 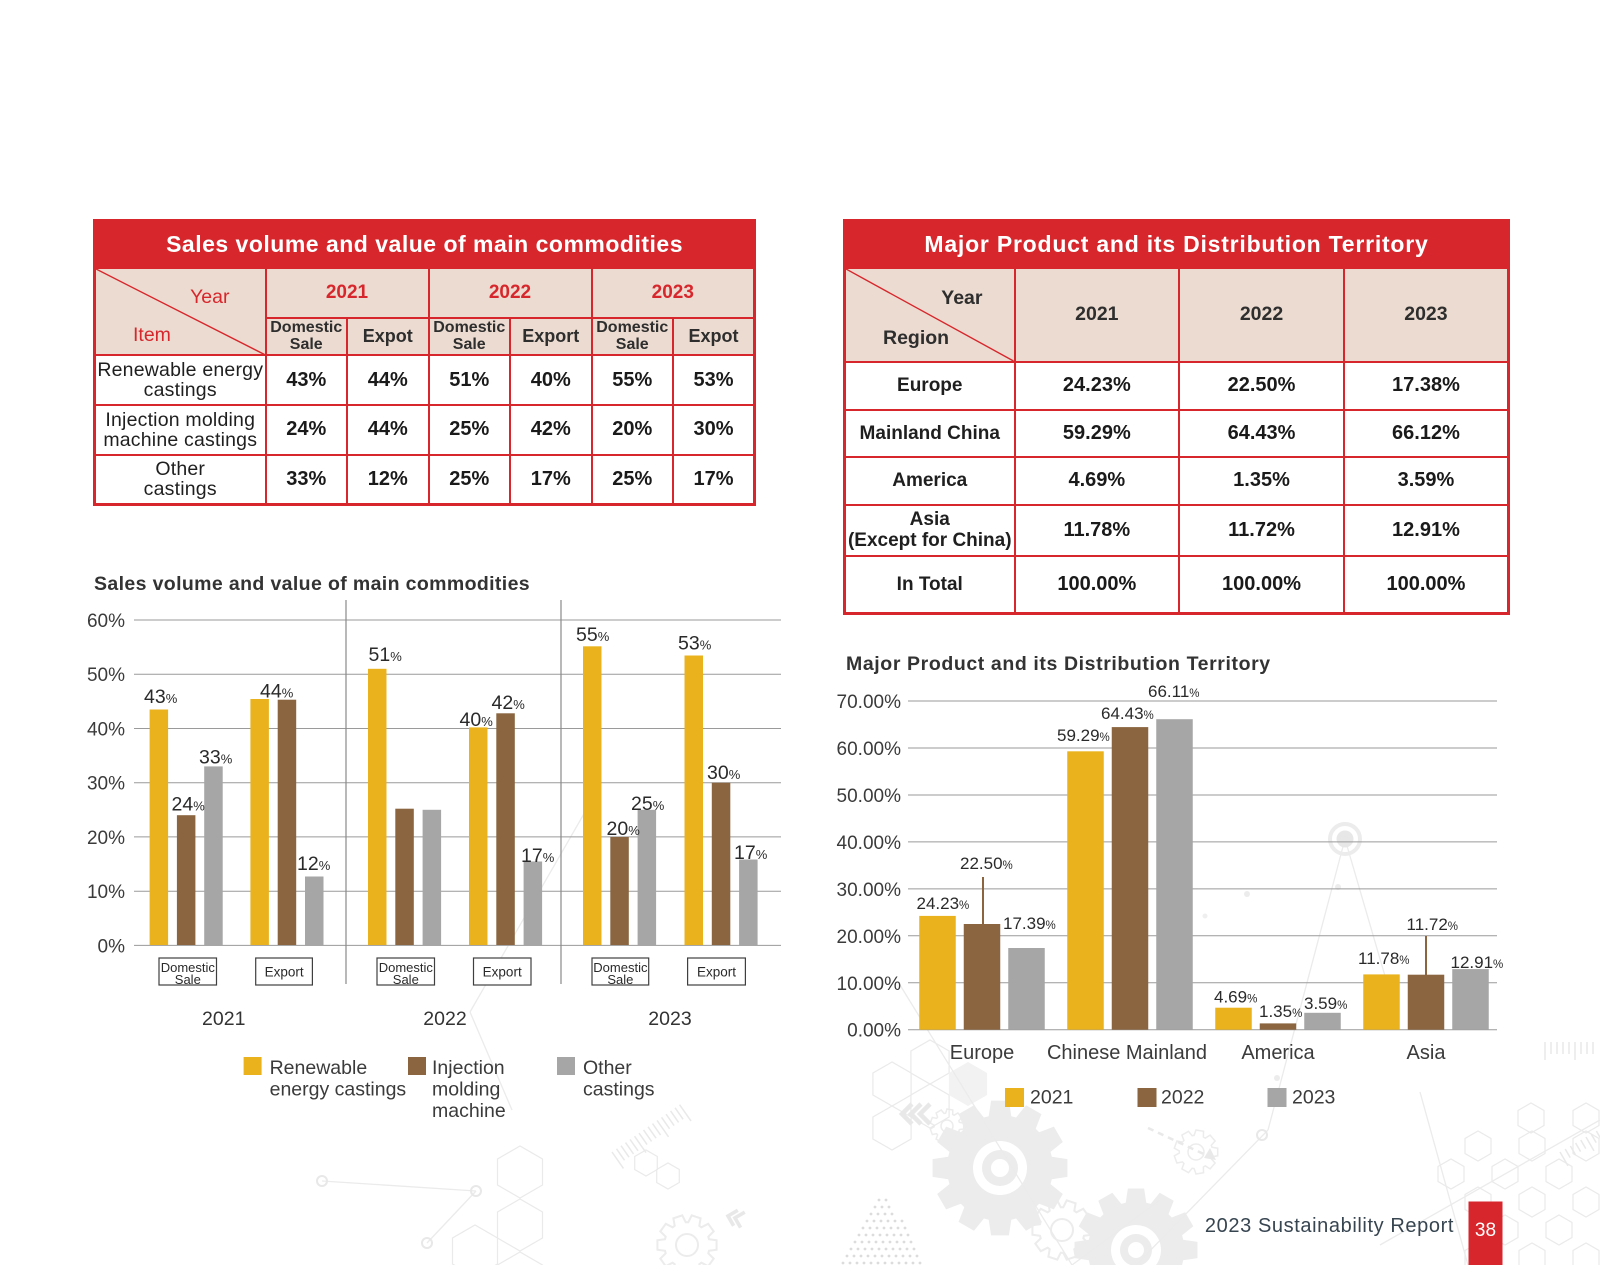 What do you see at coordinates (869, 749) in the screenshot?
I see `svg-text: 60.00%` at bounding box center [869, 749].